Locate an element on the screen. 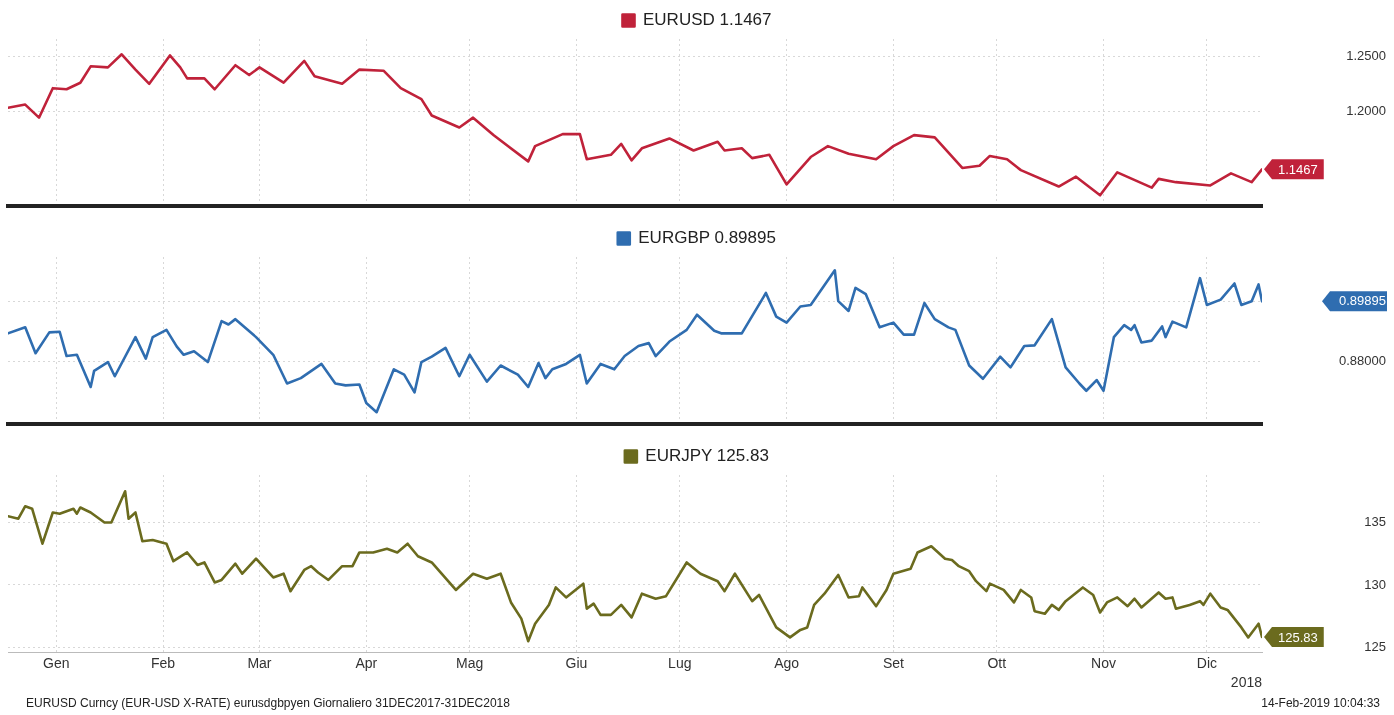 Image resolution: width=1394 pixels, height=715 pixels. y-tick-label: 130 is located at coordinates (1375, 584).